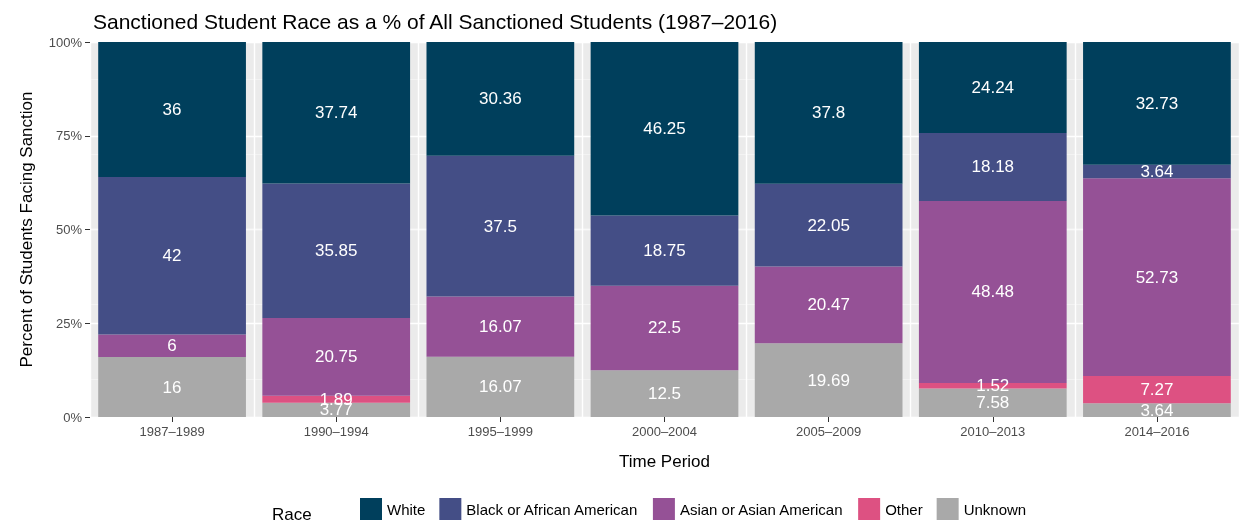  Describe the element at coordinates (69, 136) in the screenshot. I see `y-tick-label: 75%` at that location.